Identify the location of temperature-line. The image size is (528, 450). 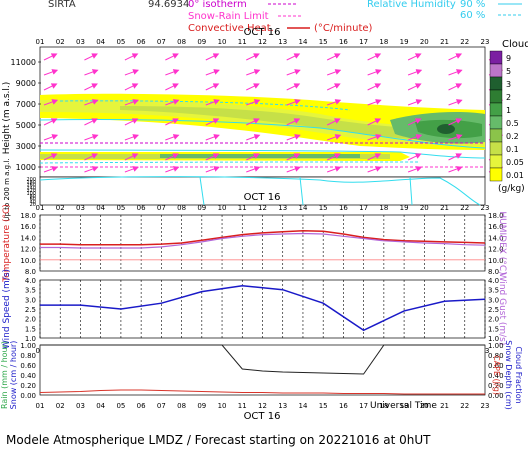
(263, 237).